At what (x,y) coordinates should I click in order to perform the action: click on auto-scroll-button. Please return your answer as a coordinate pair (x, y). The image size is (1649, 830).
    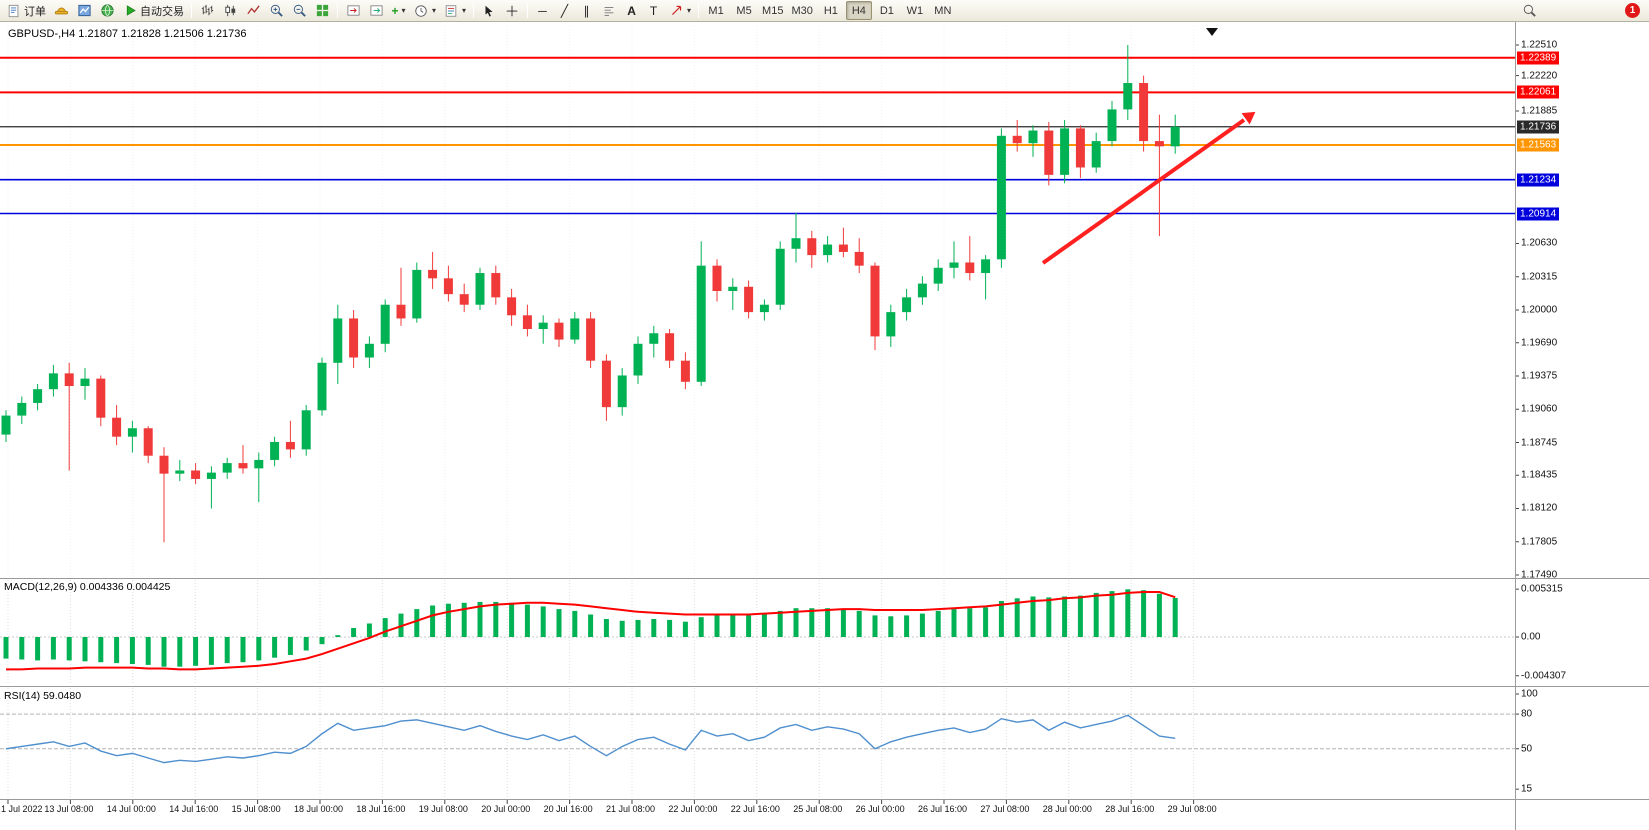
    Looking at the image, I should click on (353, 10).